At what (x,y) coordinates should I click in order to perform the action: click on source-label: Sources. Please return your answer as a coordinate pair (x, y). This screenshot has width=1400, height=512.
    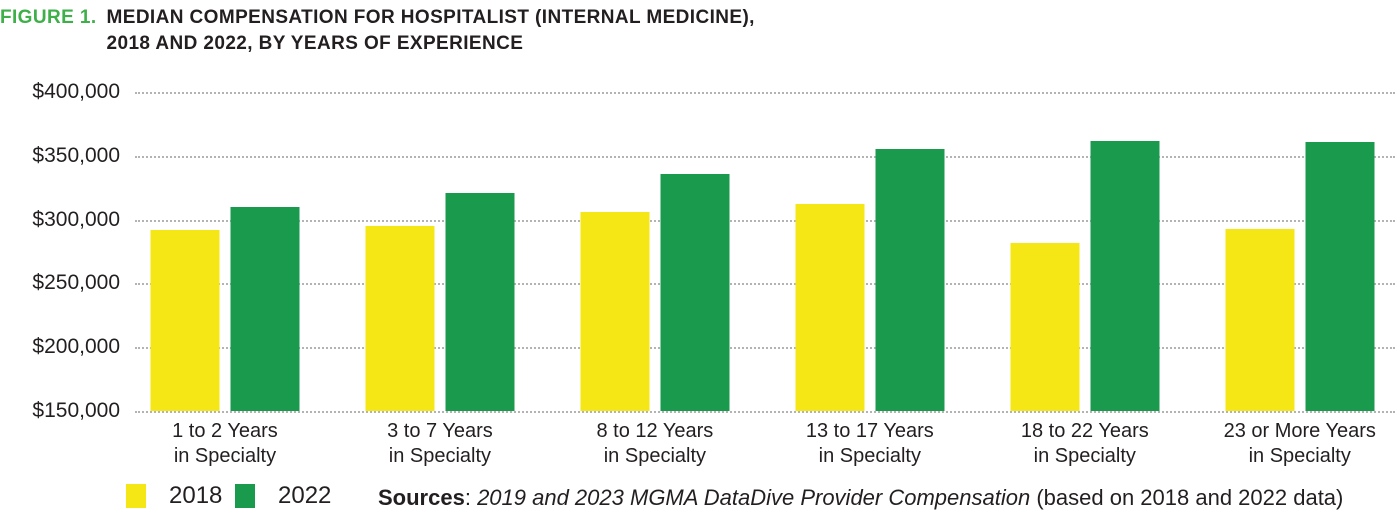
    Looking at the image, I should click on (421, 497).